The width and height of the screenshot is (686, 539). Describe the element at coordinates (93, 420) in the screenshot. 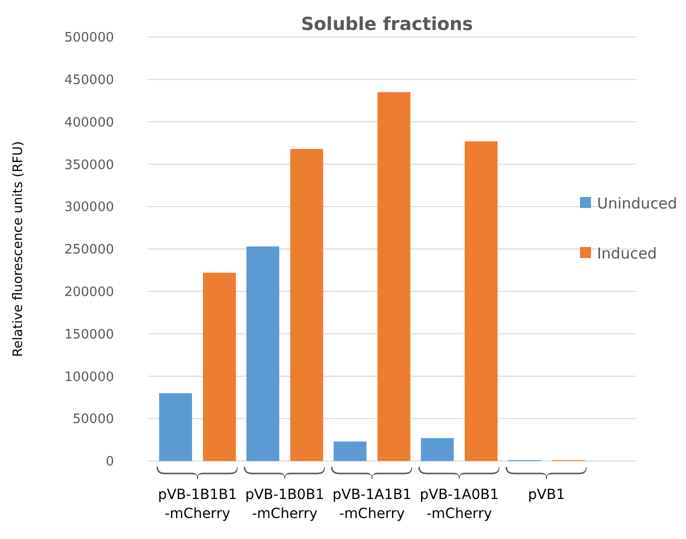

I see `y-tick-label: 50000` at that location.